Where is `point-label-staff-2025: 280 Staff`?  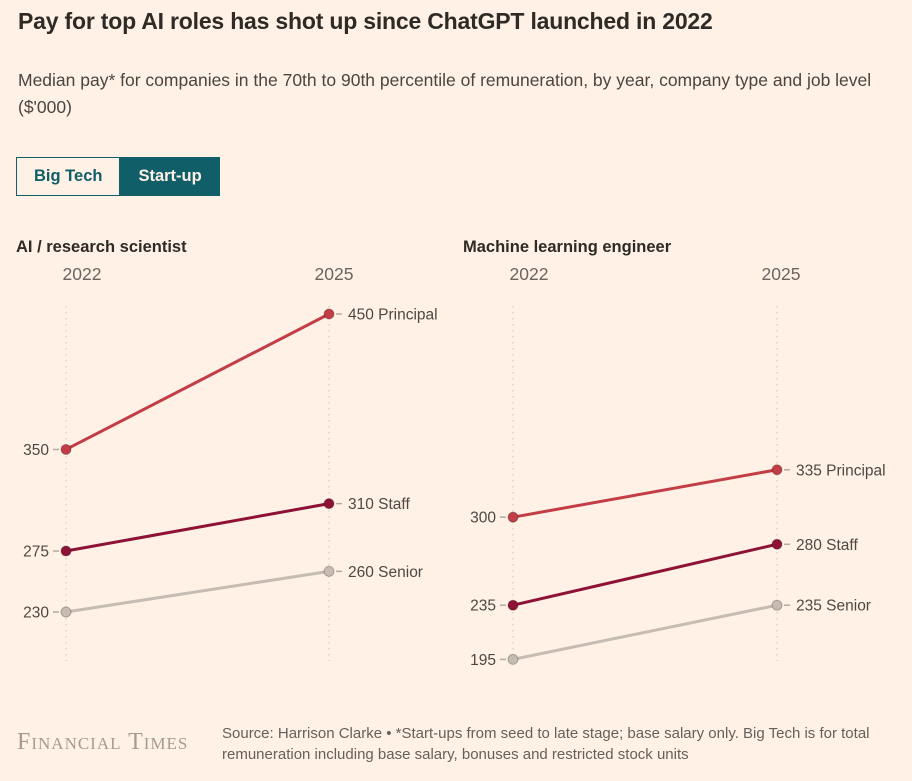
point-label-staff-2025: 280 Staff is located at coordinates (827, 545).